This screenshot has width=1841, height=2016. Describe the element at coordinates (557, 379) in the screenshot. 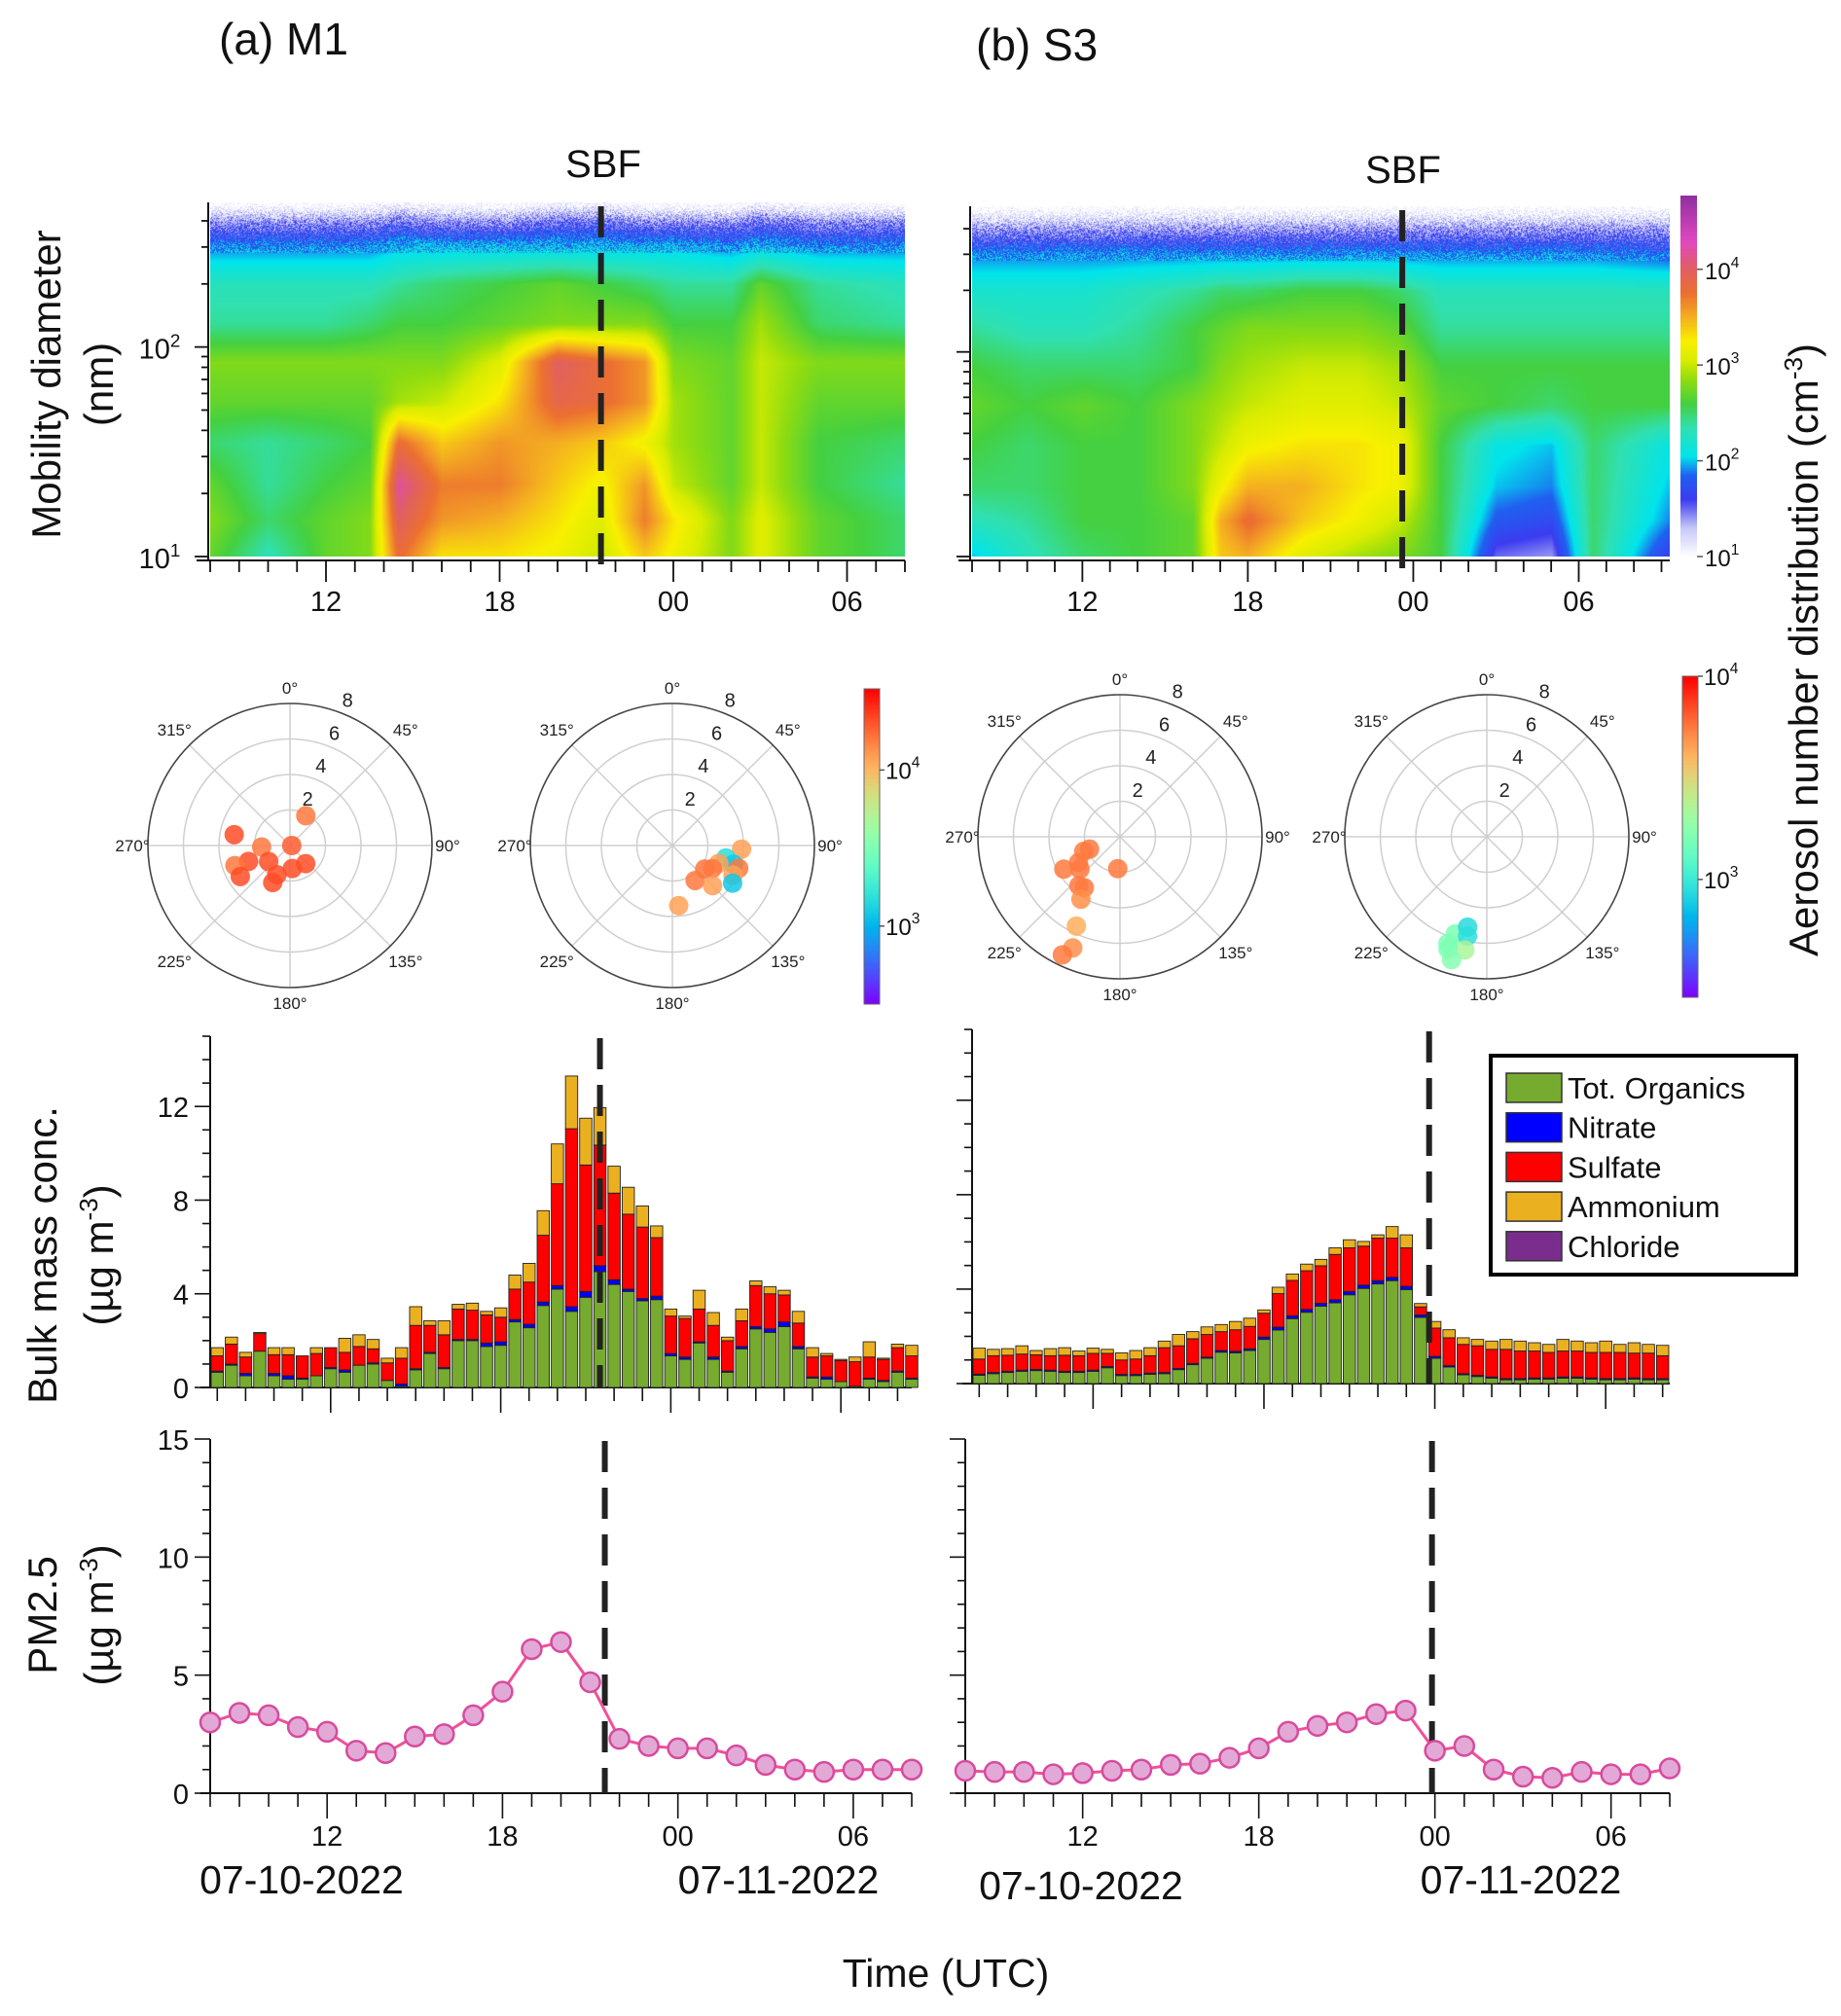

I see `heatmap-m1` at that location.